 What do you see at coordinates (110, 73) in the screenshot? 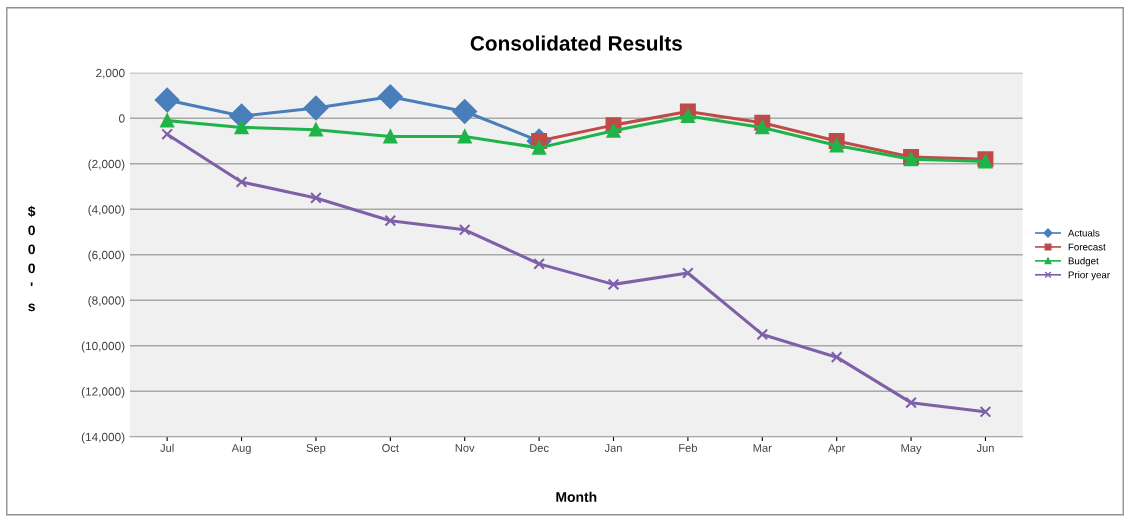
I see `y-tick-label: 2,000` at bounding box center [110, 73].